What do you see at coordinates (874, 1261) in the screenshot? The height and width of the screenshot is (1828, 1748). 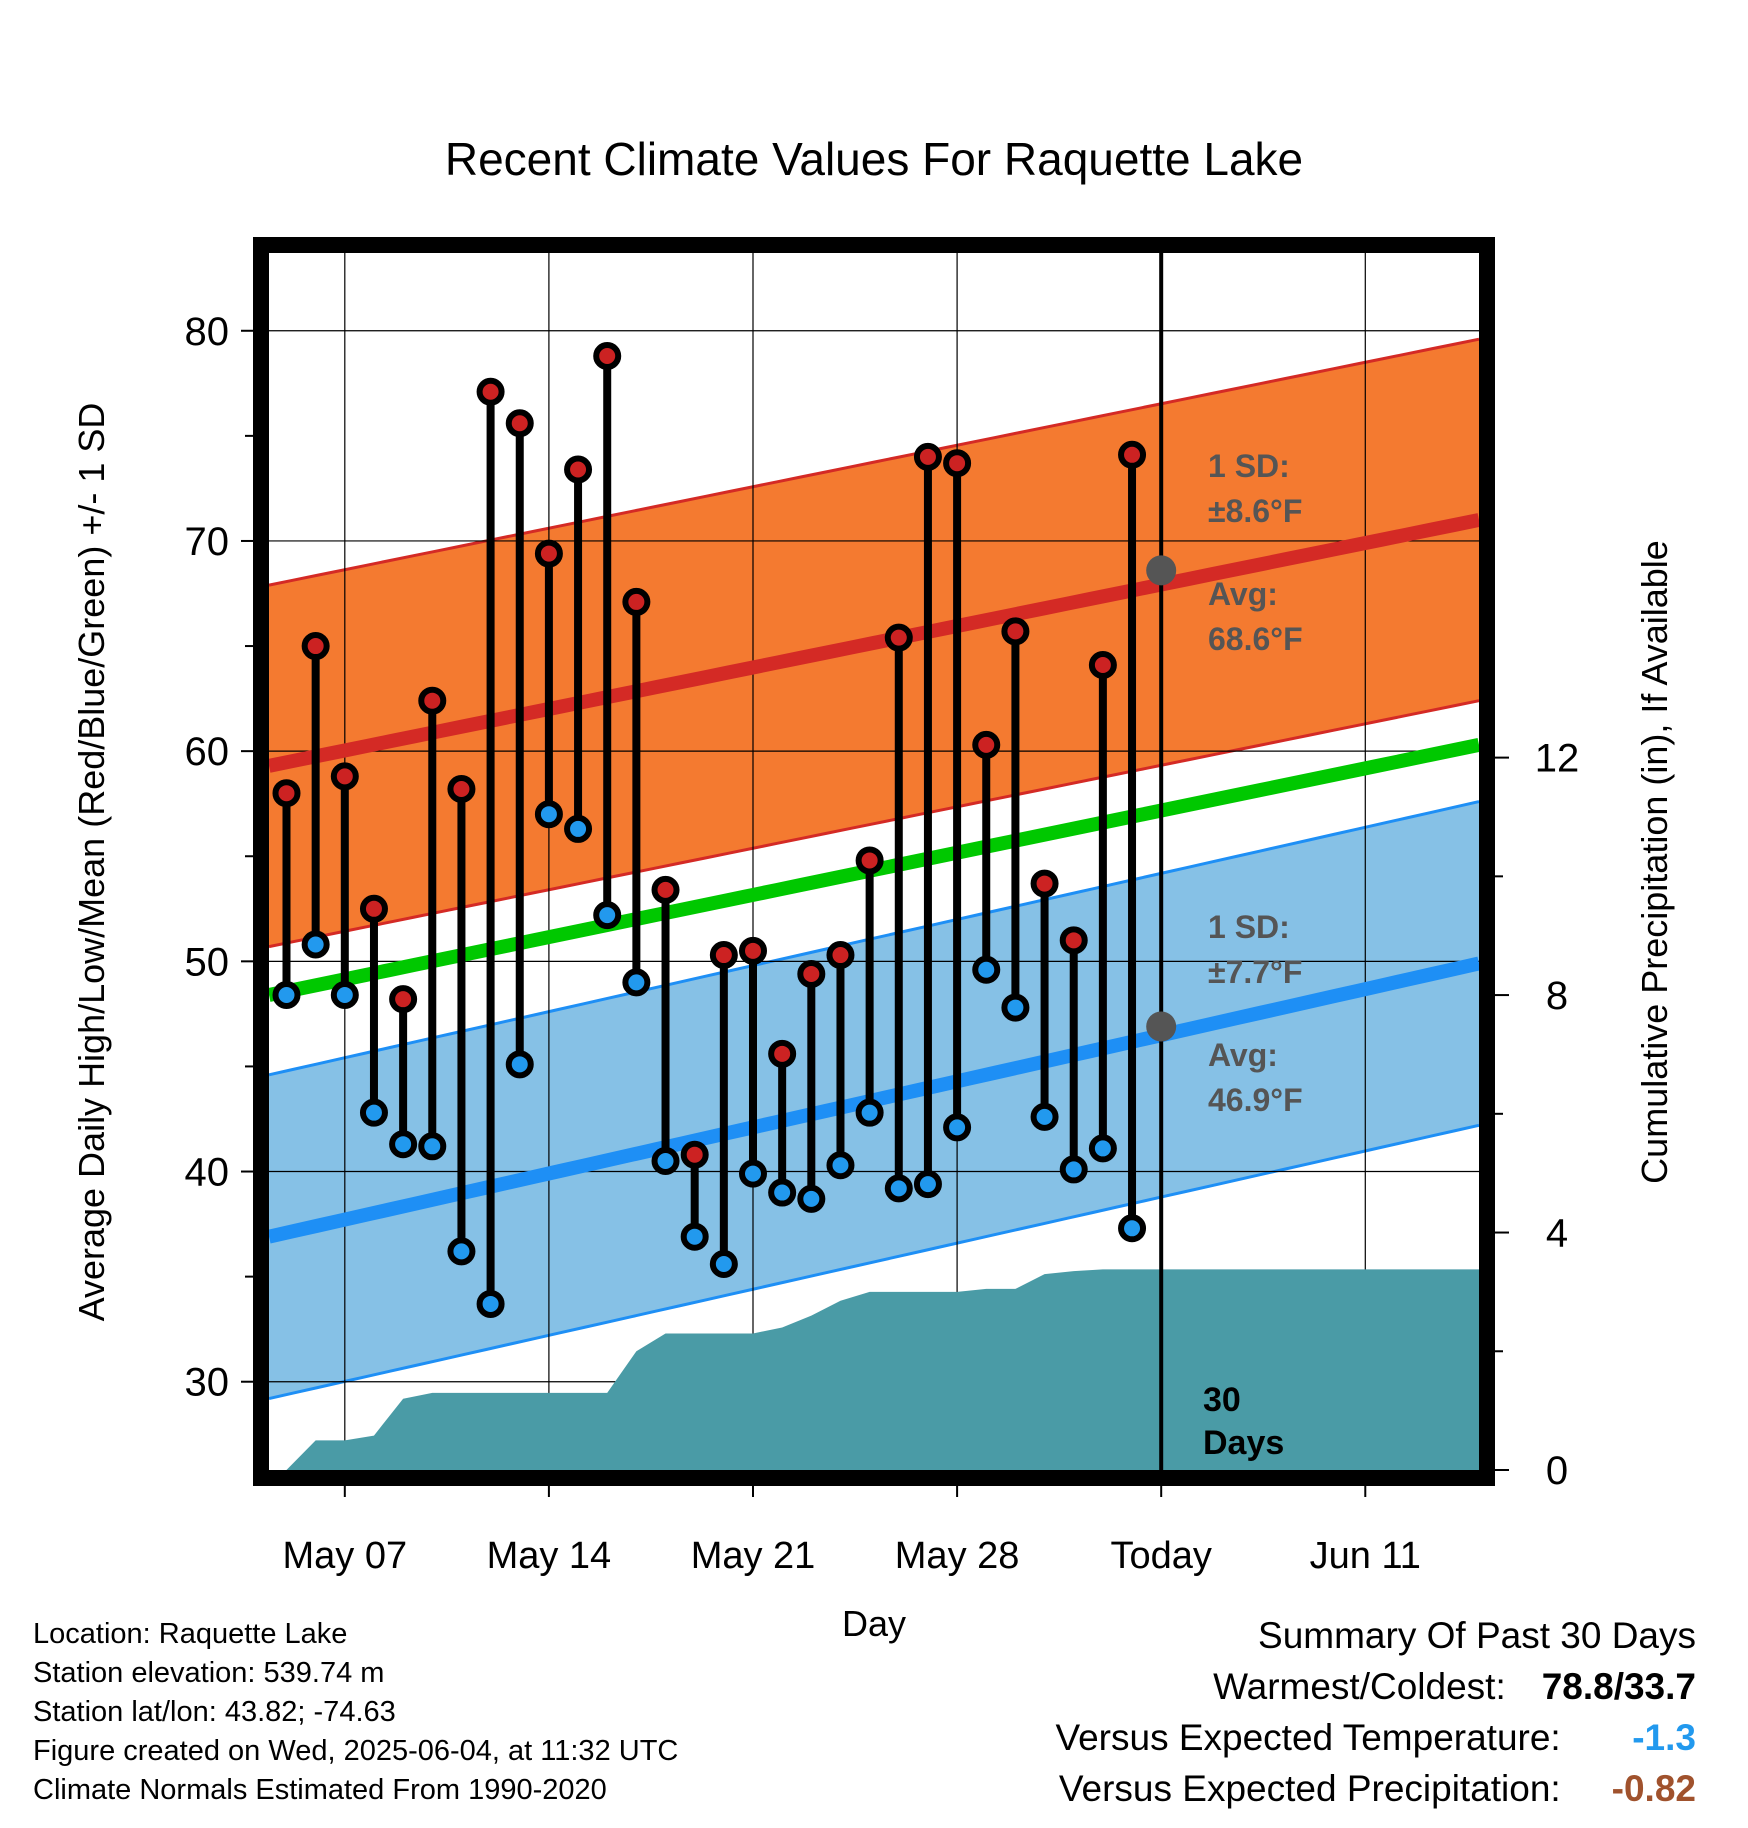 I see `low-band-lower-edge` at bounding box center [874, 1261].